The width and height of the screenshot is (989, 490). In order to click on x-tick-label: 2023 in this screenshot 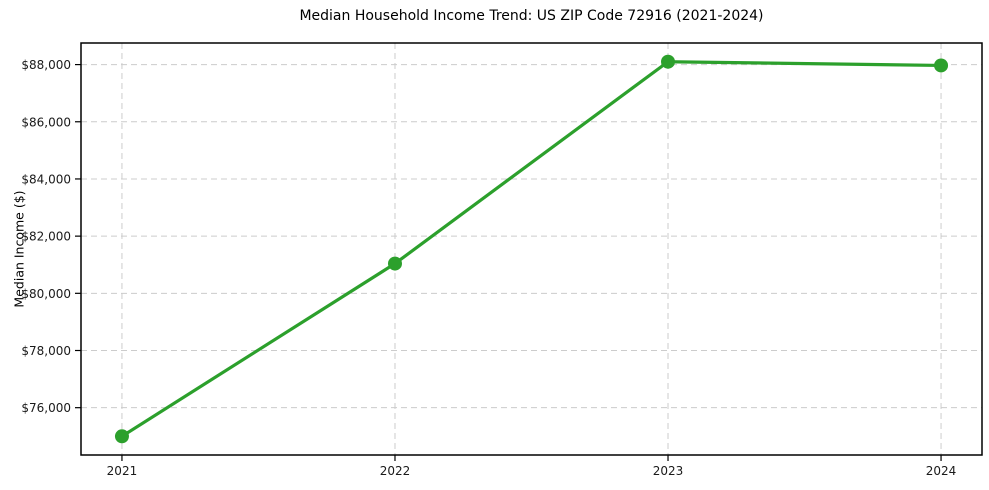, I will do `click(668, 471)`.